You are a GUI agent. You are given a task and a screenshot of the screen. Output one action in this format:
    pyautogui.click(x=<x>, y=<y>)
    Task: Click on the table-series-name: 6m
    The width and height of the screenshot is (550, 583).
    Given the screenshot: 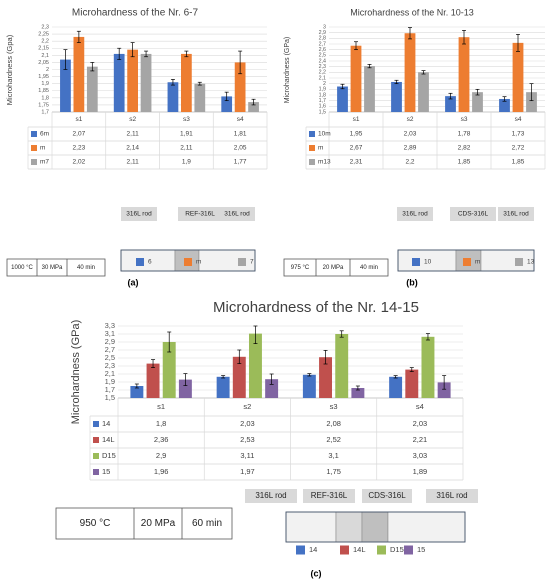 What is the action you would take?
    pyautogui.click(x=44, y=134)
    